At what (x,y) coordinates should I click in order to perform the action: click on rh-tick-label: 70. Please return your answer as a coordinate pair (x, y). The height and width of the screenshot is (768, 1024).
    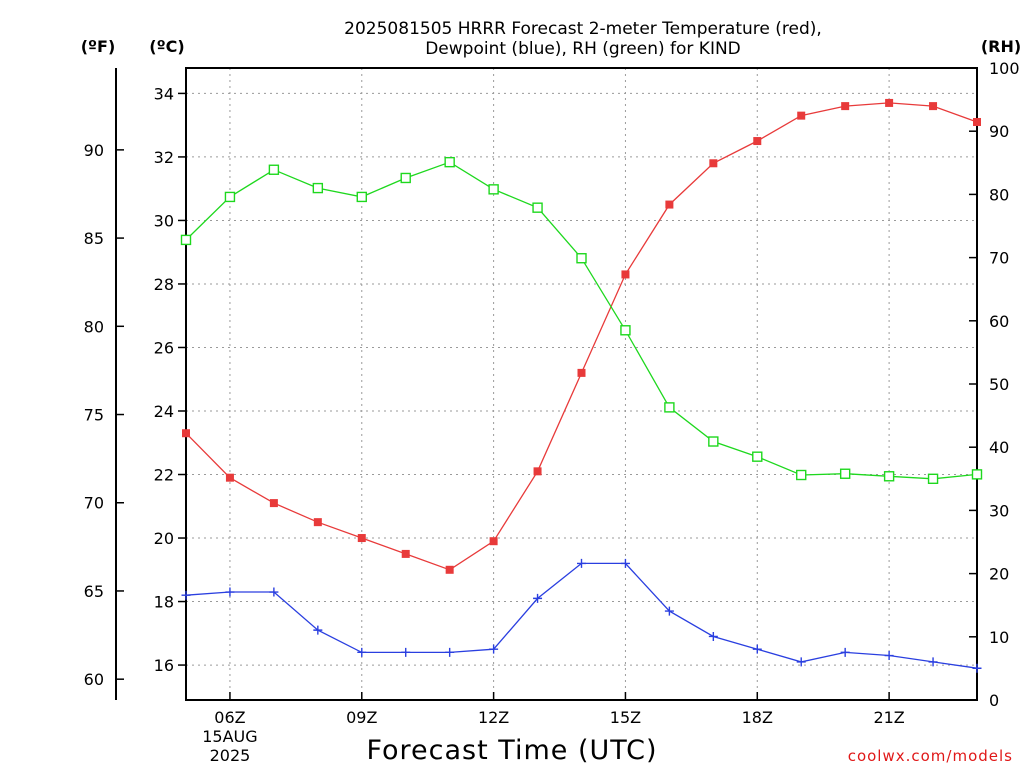
    Looking at the image, I should click on (999, 258).